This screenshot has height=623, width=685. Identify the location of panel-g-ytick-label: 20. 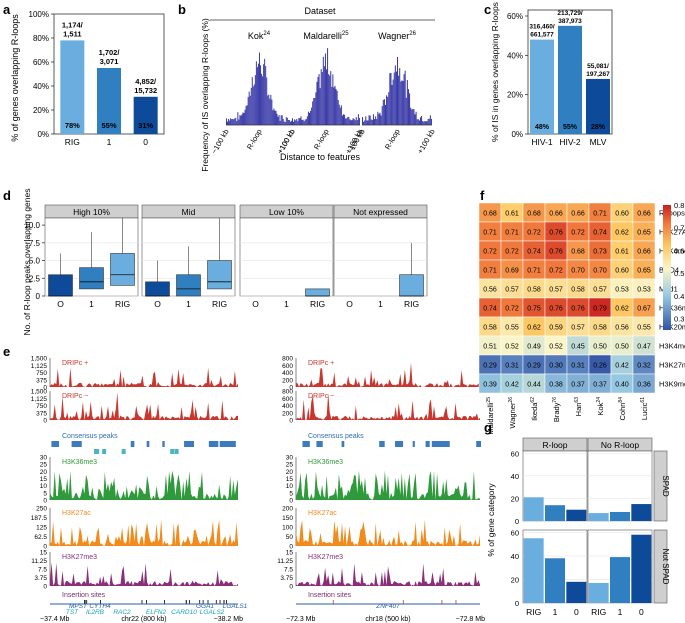
(515, 579).